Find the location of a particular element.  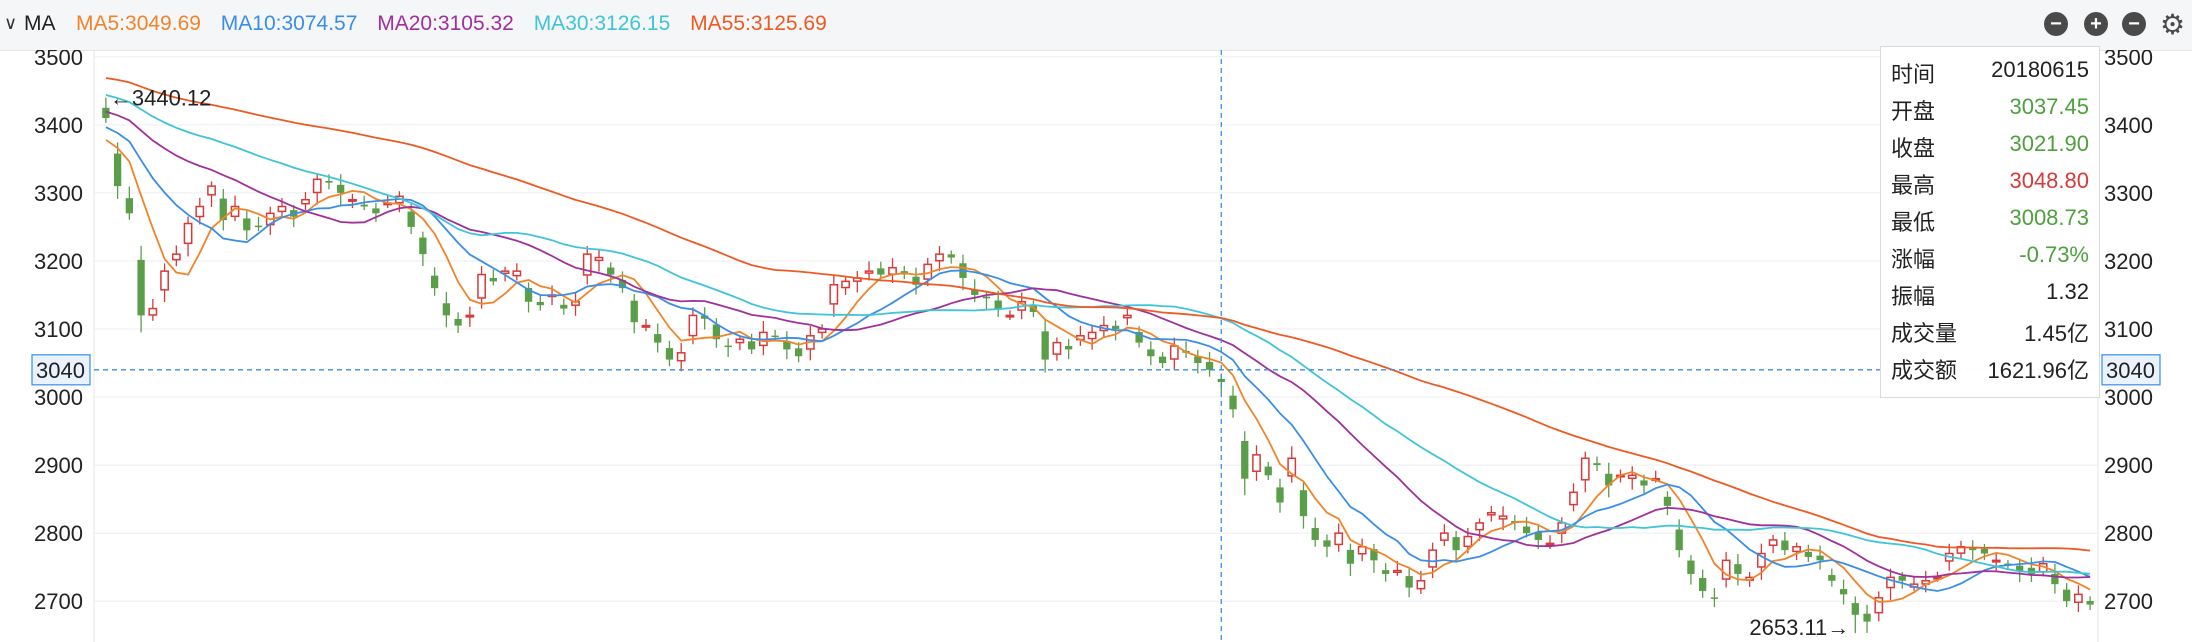

min-value-label: 2653.11→ is located at coordinates (1799, 627).